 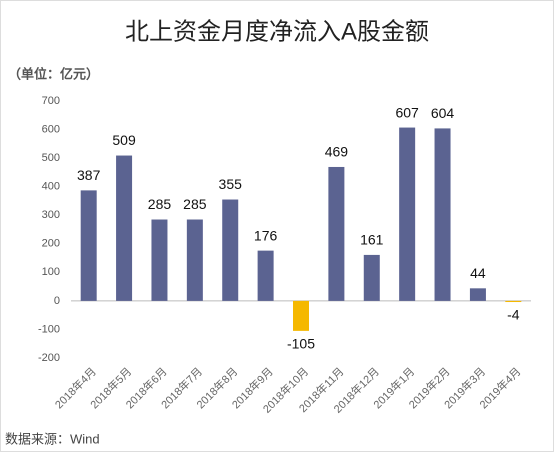 I want to click on y-tick-label: -100, so click(x=49, y=329).